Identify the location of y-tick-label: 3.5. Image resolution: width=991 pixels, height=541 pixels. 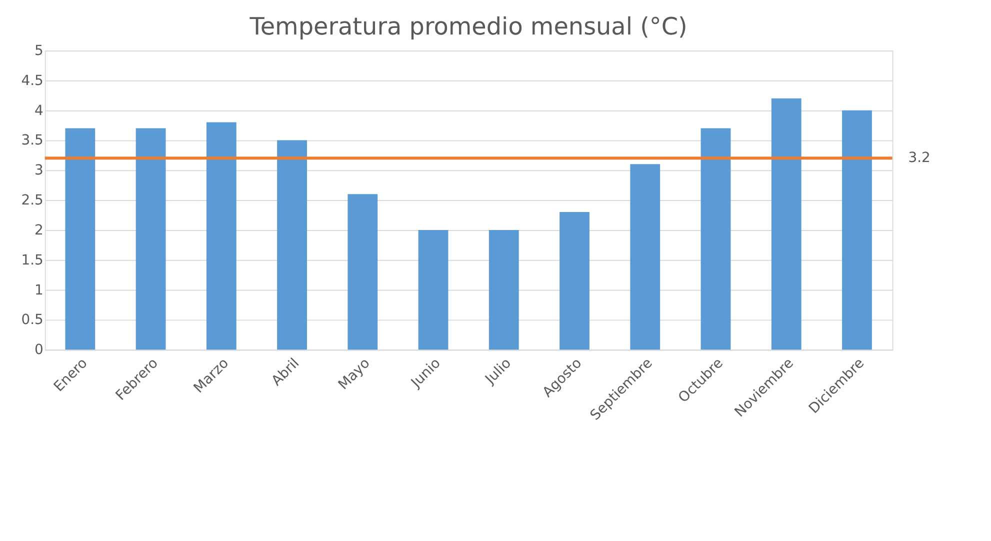
(32, 140).